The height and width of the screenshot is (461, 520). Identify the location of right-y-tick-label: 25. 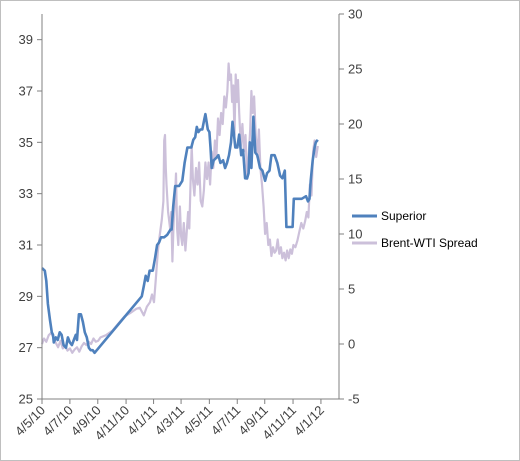
(355, 69).